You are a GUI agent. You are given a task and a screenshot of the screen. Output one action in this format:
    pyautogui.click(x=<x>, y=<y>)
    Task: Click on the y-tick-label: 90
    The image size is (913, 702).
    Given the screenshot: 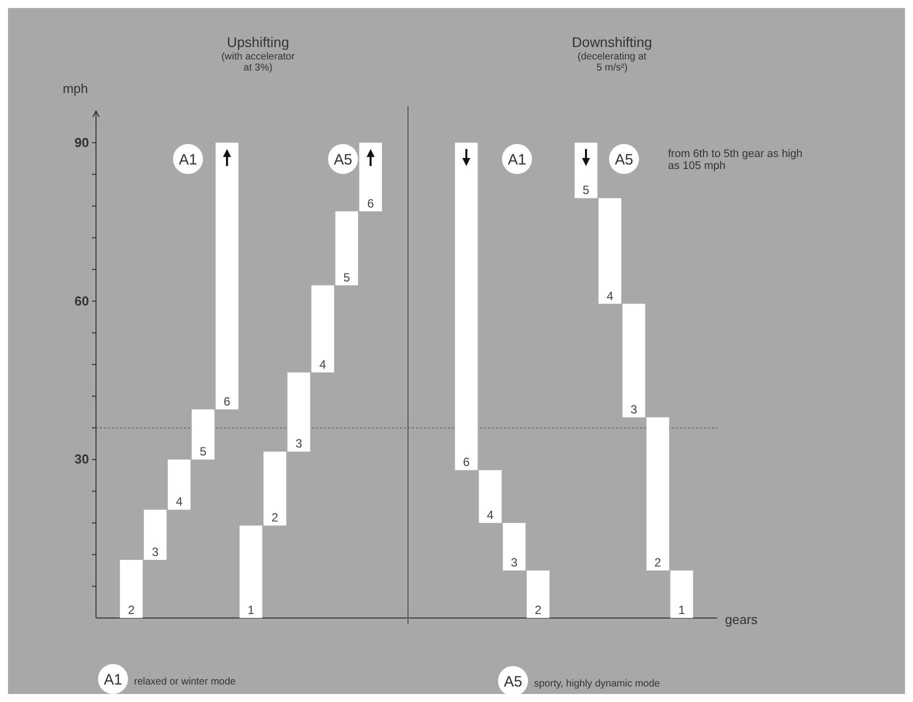 What is the action you would take?
    pyautogui.click(x=81, y=142)
    